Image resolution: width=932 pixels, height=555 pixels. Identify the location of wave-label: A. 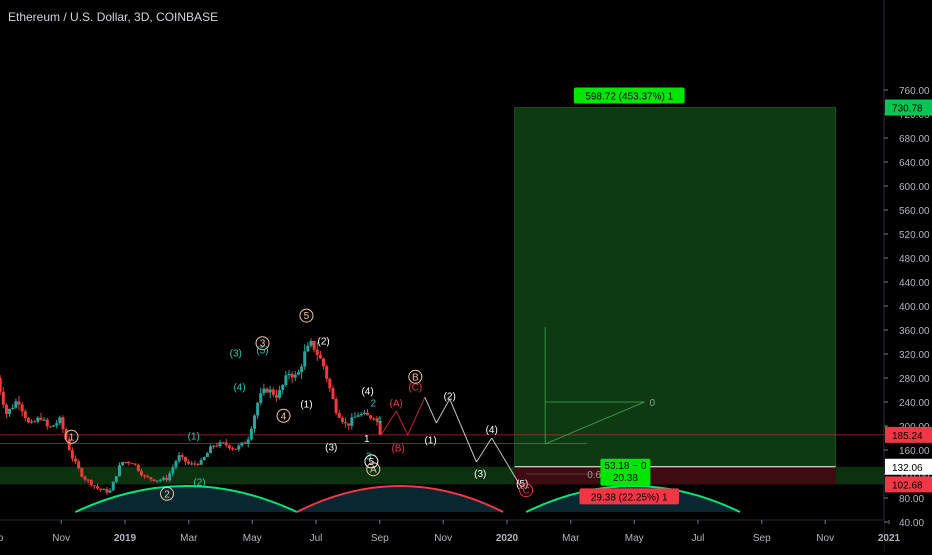
(373, 469).